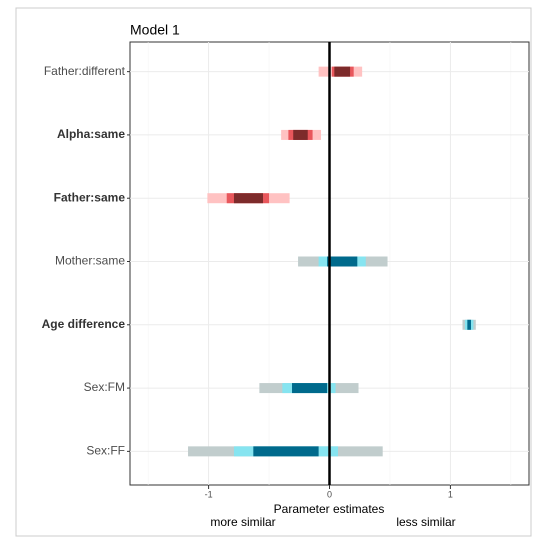 The width and height of the screenshot is (547, 537). I want to click on y-tick-label: Sex:FF, so click(105, 451).